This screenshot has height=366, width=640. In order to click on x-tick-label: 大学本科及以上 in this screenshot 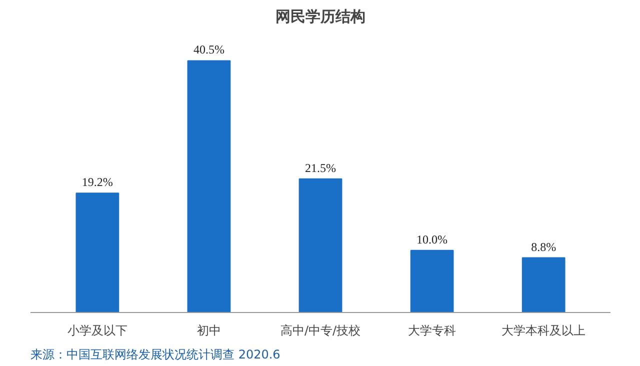, I will do `click(544, 331)`.